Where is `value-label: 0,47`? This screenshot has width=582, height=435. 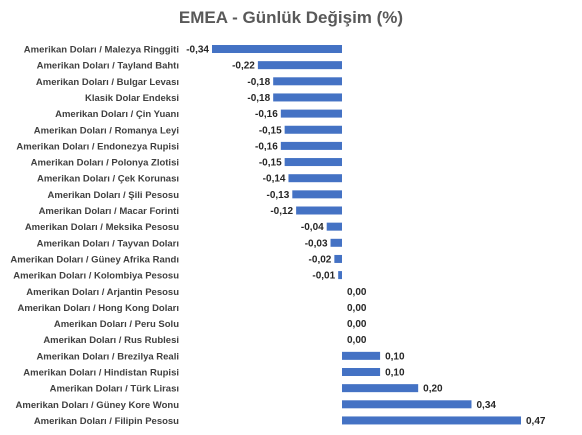
value-label: 0,47 is located at coordinates (536, 421).